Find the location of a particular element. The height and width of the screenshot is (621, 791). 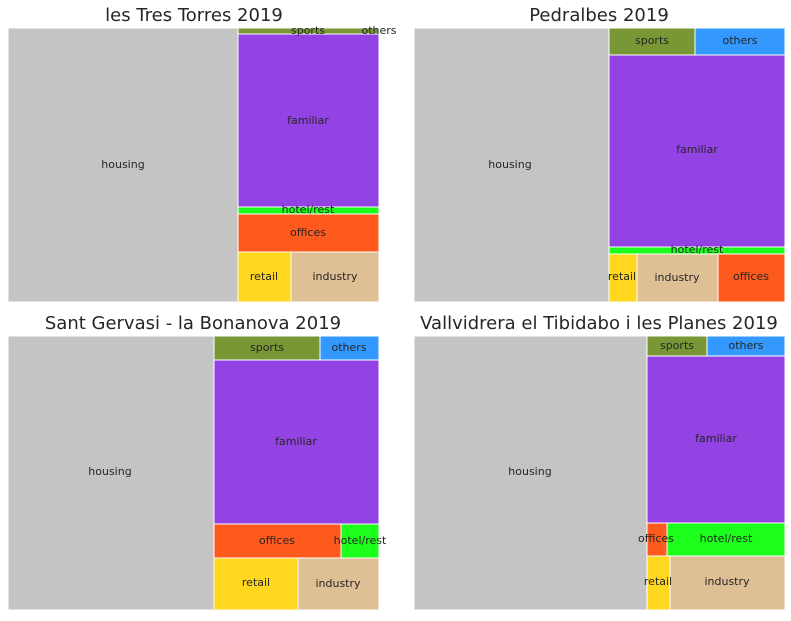

panel-title: les Tres Torres 2019 is located at coordinates (194, 15).